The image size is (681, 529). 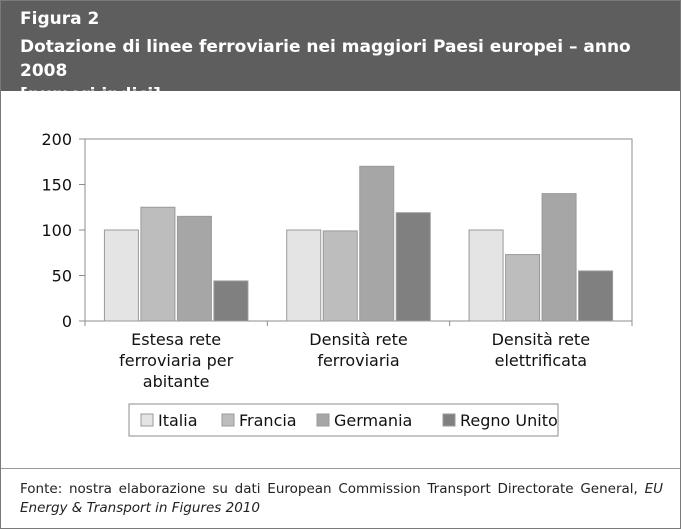 What do you see at coordinates (56, 185) in the screenshot?
I see `y-tick-label: 150` at bounding box center [56, 185].